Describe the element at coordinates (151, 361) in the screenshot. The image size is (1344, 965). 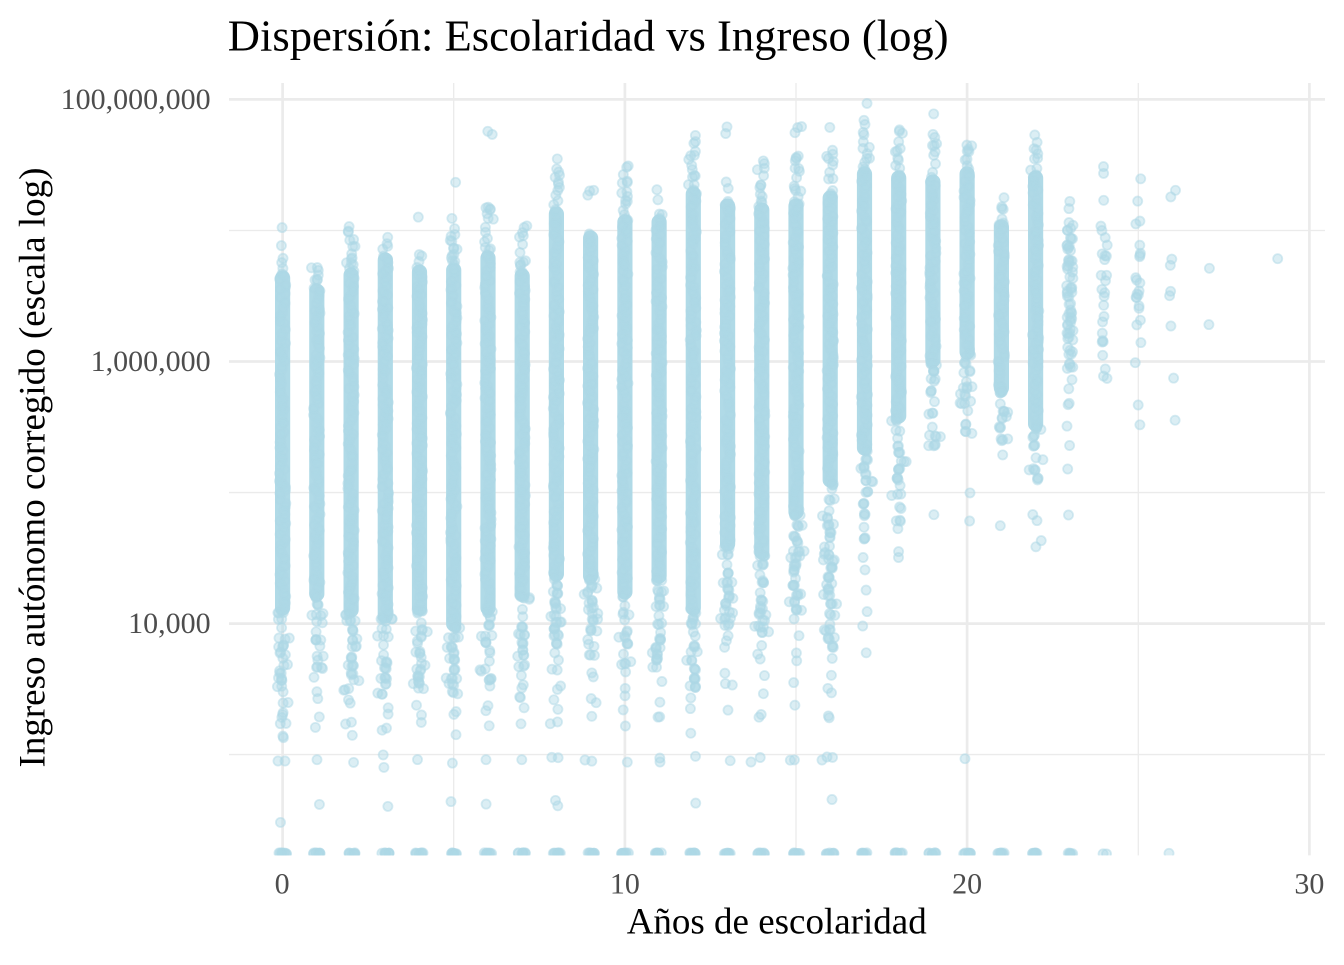
I see `svg-text: 1,000,000` at that location.